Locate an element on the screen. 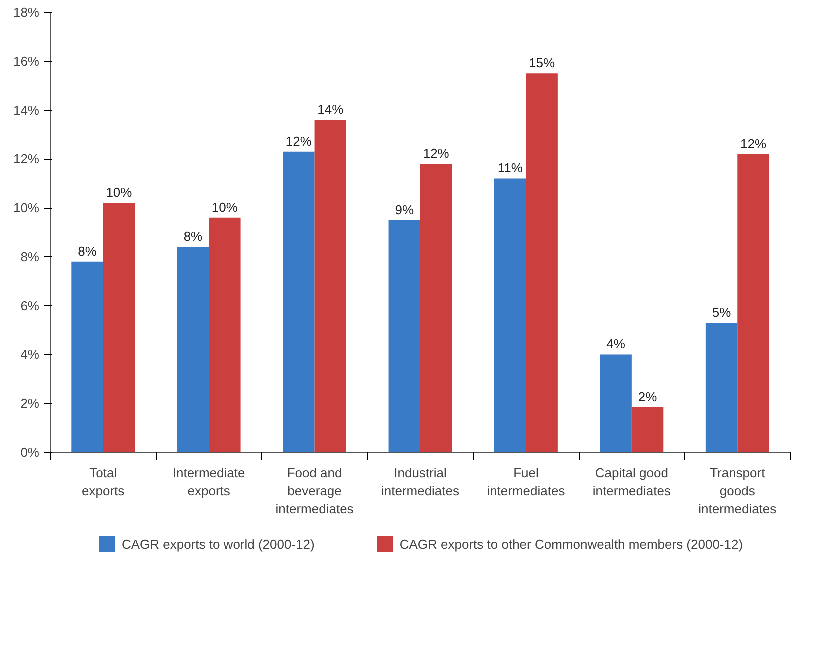  data-label: 5% is located at coordinates (722, 312).